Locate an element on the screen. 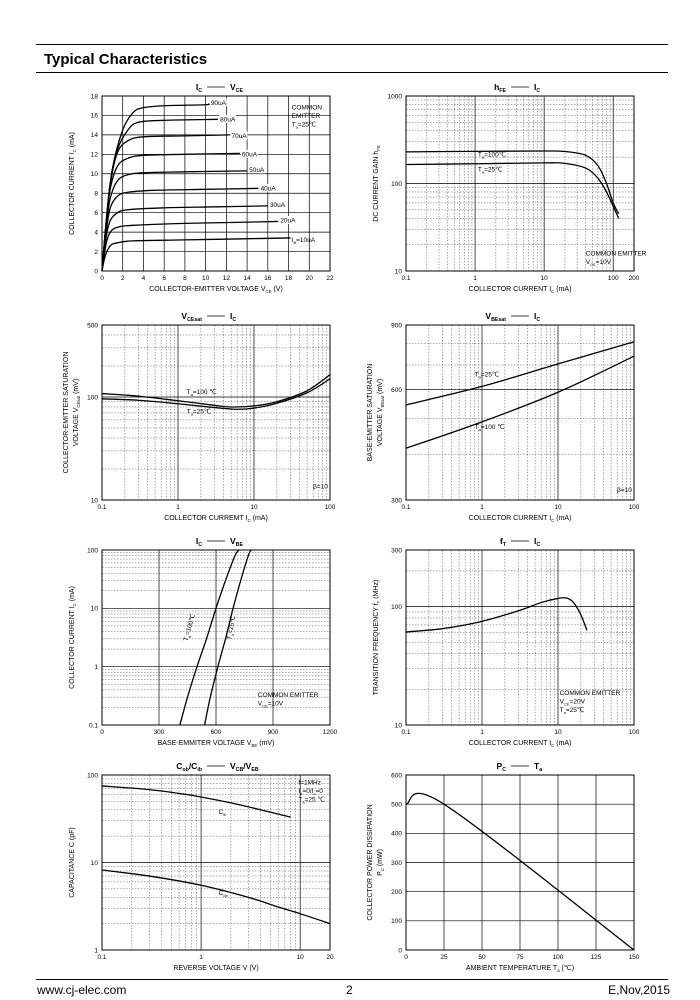  y-axis-label: CAPACITANCE C (pF) is located at coordinates (72, 862).